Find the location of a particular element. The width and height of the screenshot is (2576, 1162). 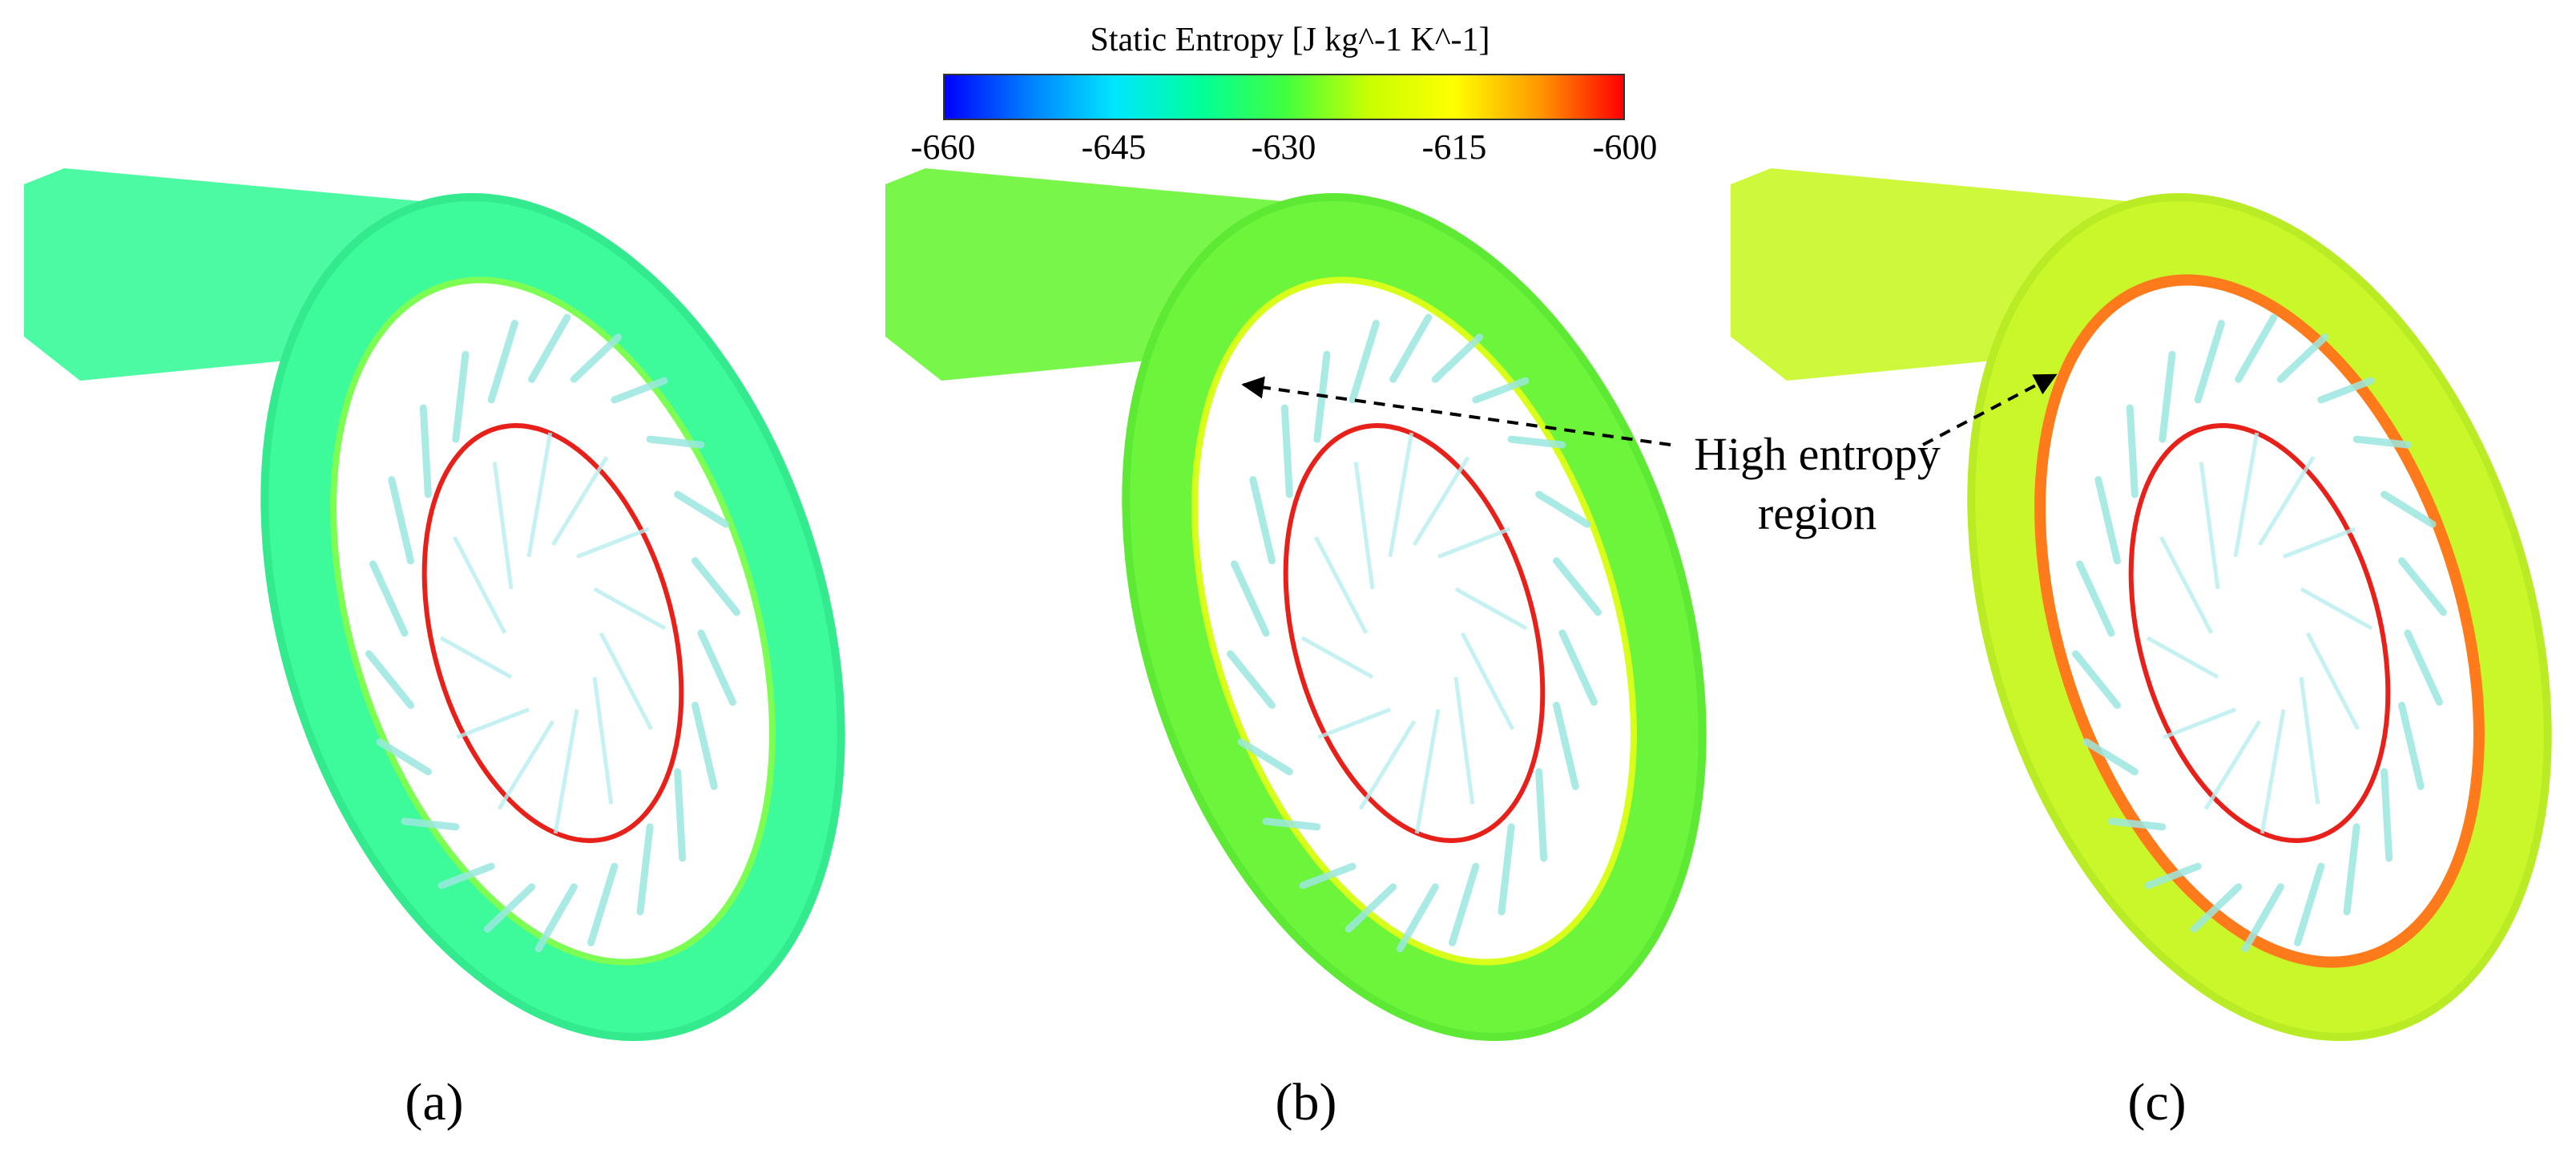

colorbar-tick: -660 is located at coordinates (943, 147).